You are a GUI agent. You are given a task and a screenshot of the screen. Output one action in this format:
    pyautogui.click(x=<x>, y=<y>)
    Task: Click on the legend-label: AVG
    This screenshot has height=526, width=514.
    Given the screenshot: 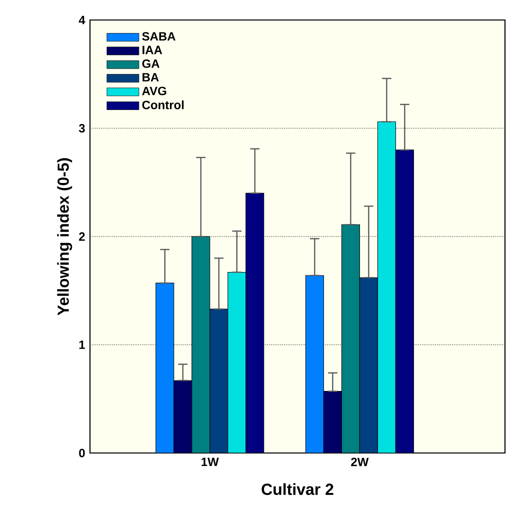 What is the action you would take?
    pyautogui.click(x=154, y=91)
    